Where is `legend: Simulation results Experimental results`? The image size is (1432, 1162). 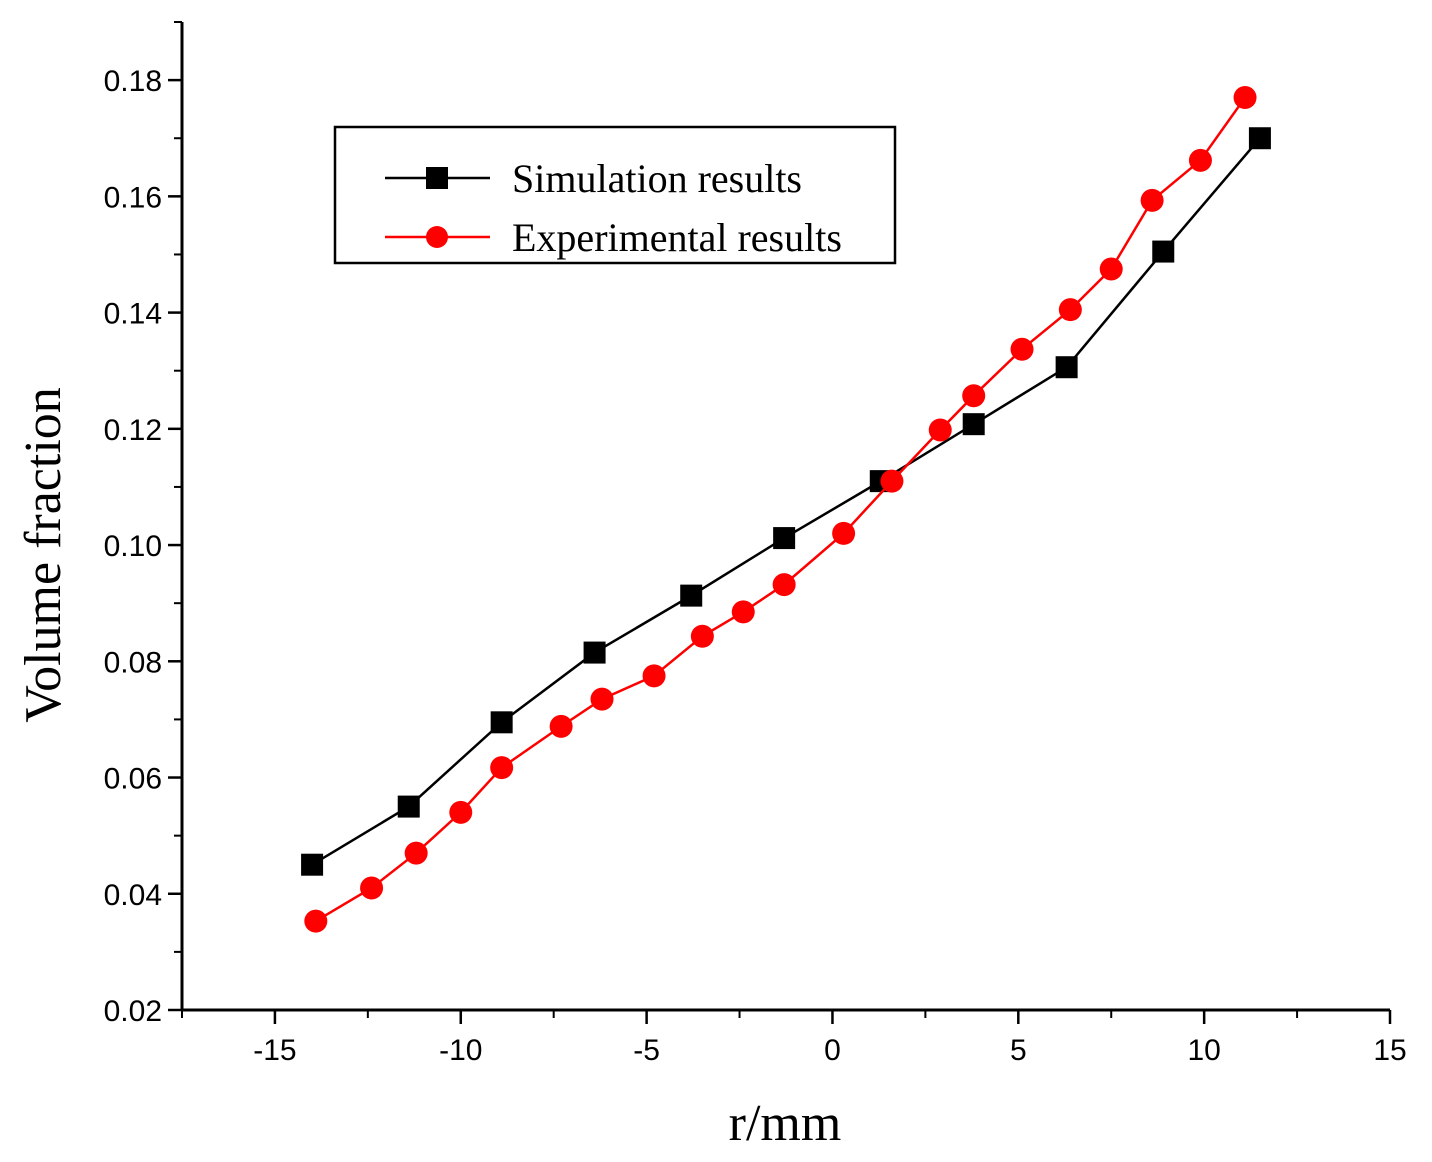 legend: Simulation results Experimental results is located at coordinates (615, 195).